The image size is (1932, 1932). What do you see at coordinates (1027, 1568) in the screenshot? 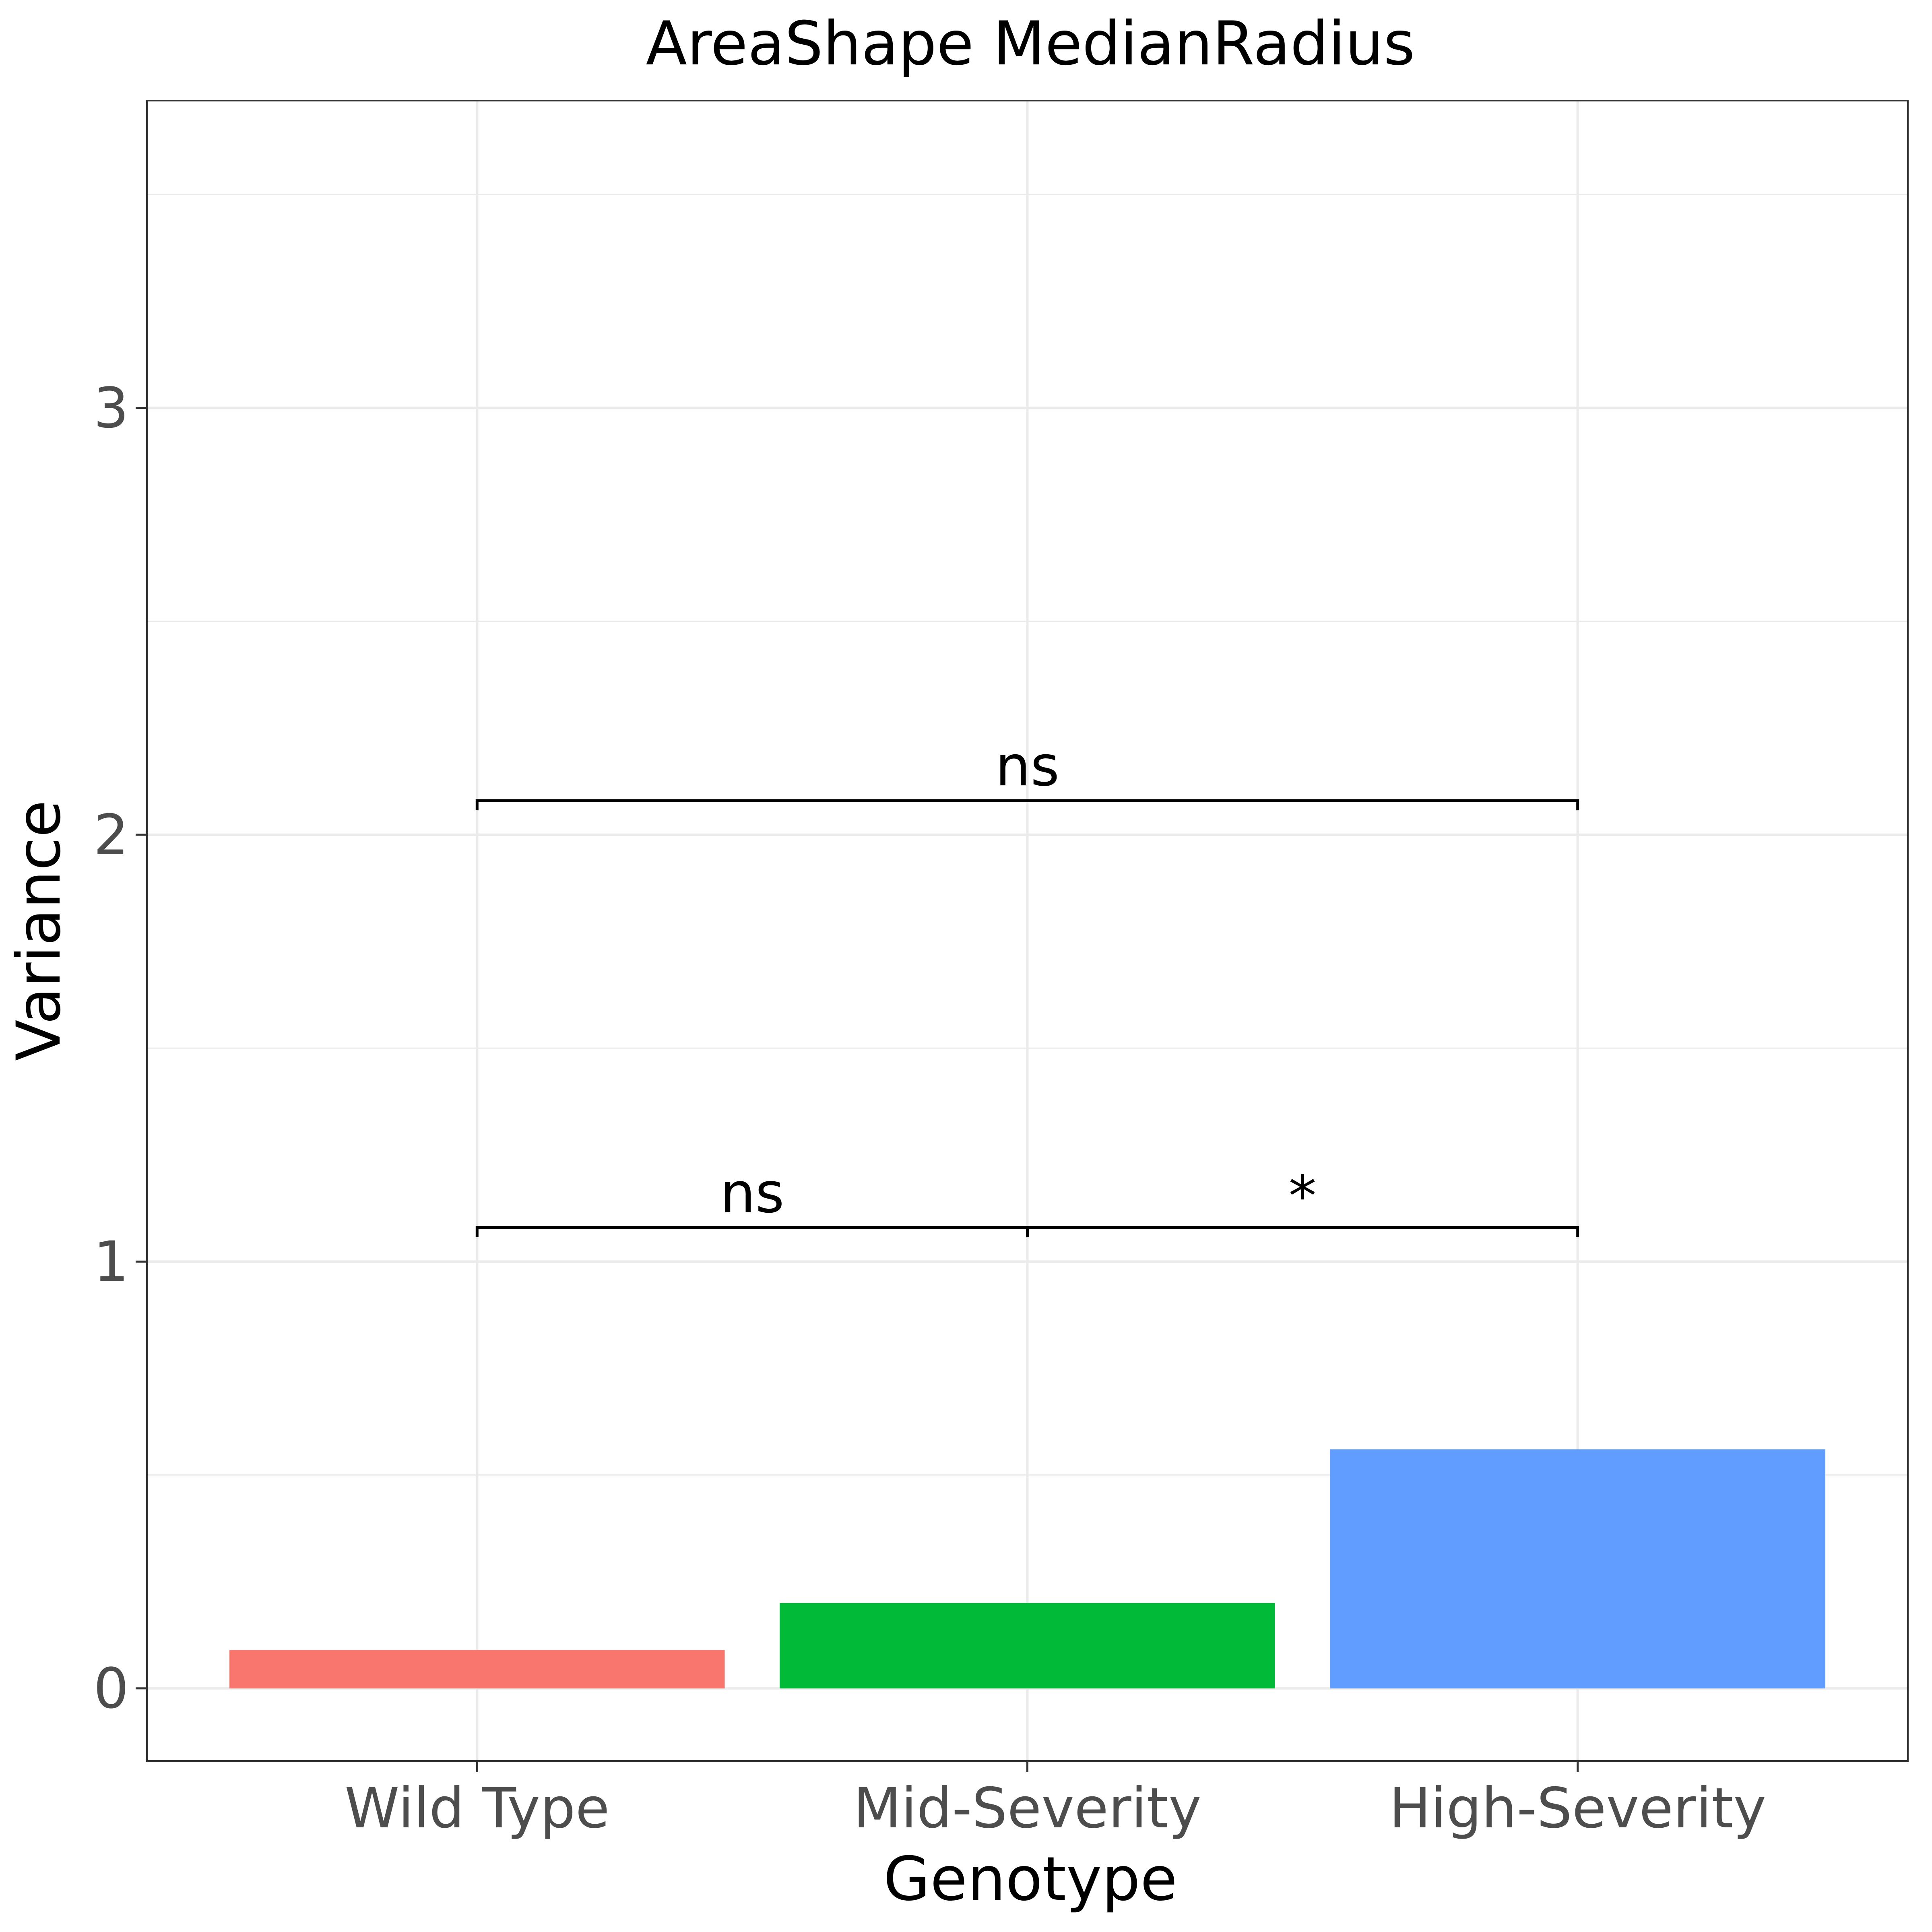
I see `bars` at bounding box center [1027, 1568].